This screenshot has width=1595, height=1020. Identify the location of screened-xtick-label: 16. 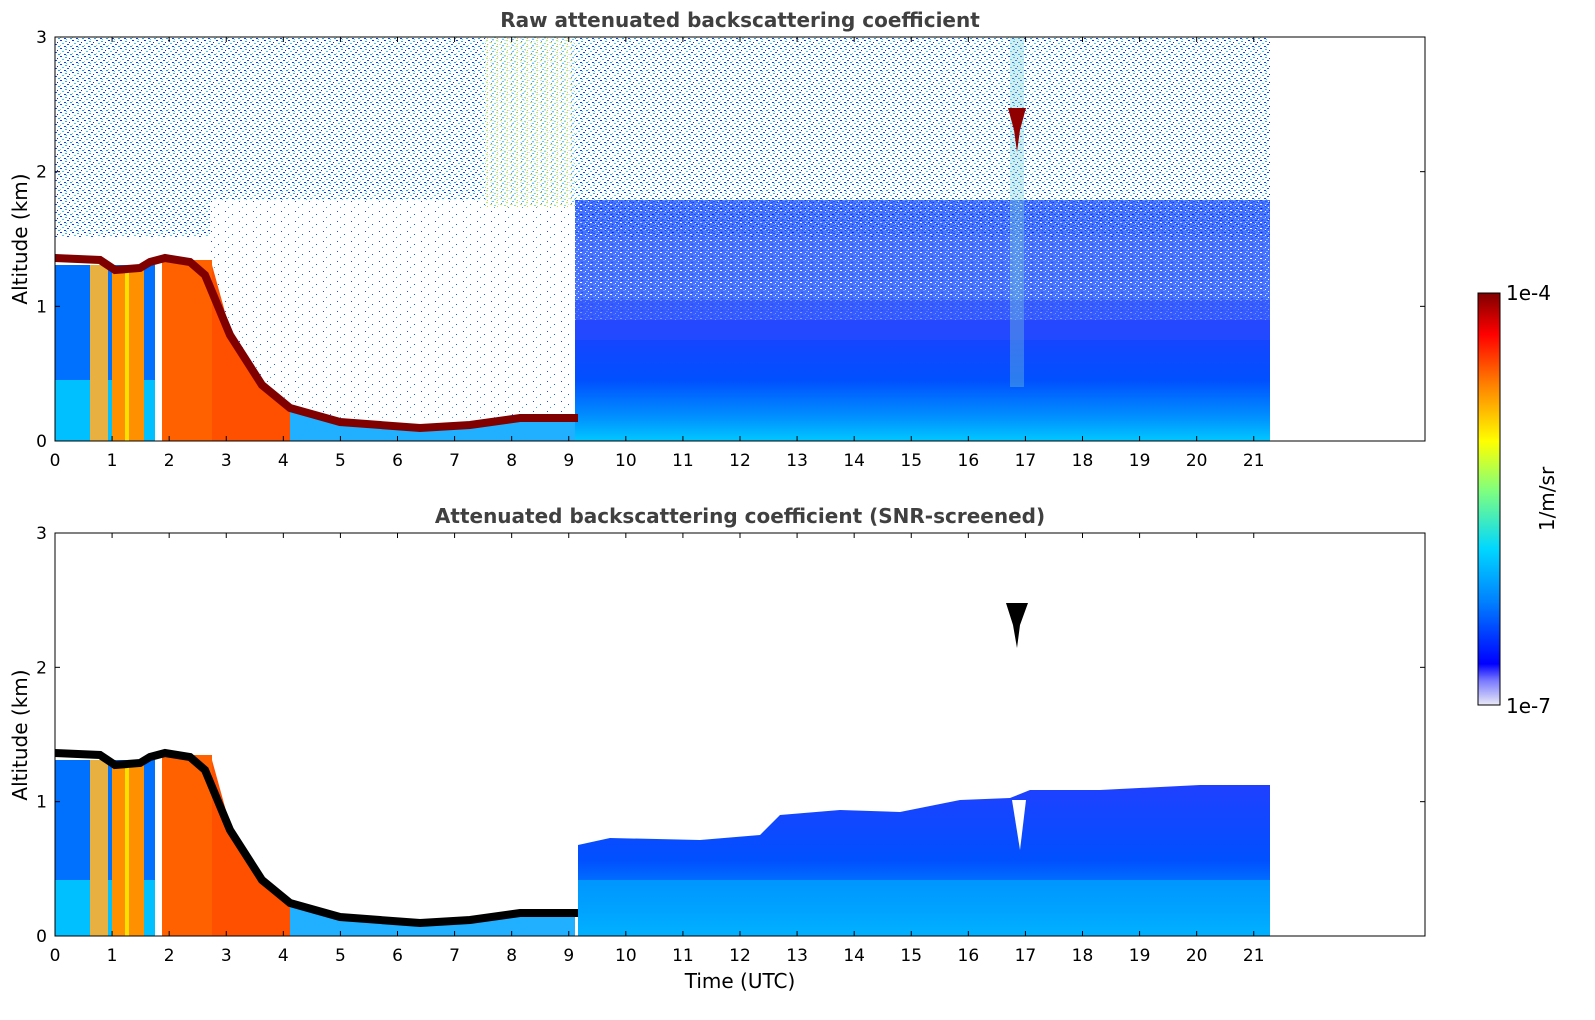
(969, 956).